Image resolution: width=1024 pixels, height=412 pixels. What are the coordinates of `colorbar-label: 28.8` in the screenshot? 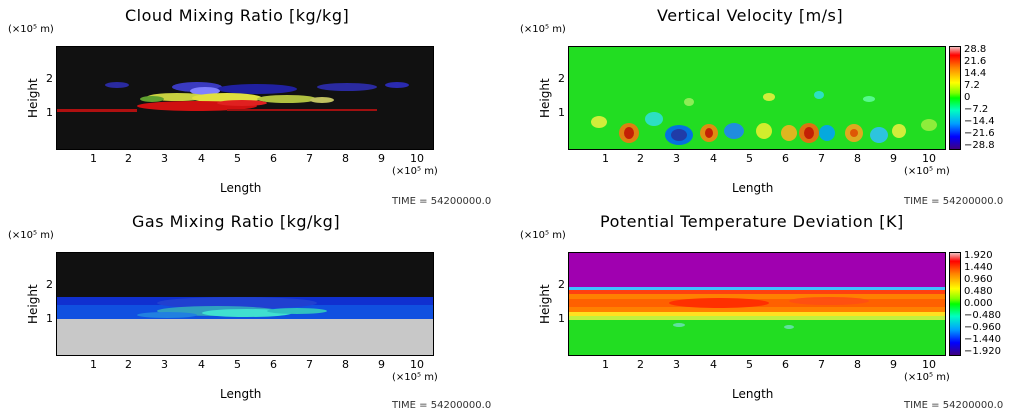 It's located at (975, 49).